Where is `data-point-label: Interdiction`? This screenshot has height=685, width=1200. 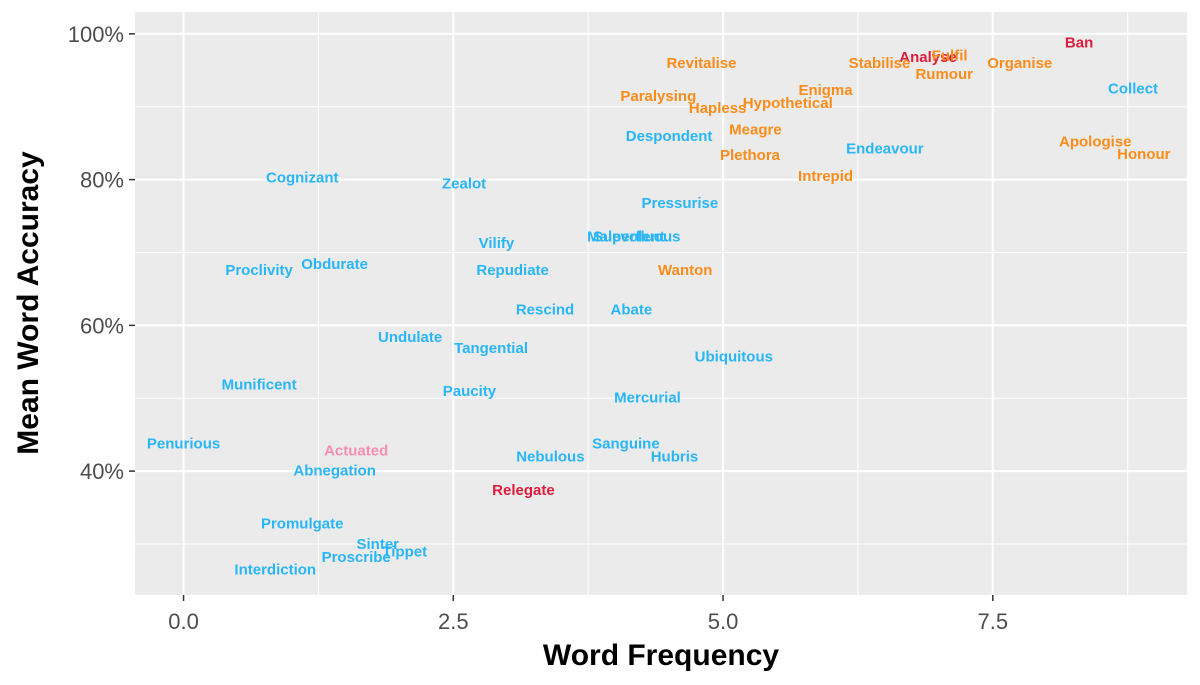
data-point-label: Interdiction is located at coordinates (275, 569).